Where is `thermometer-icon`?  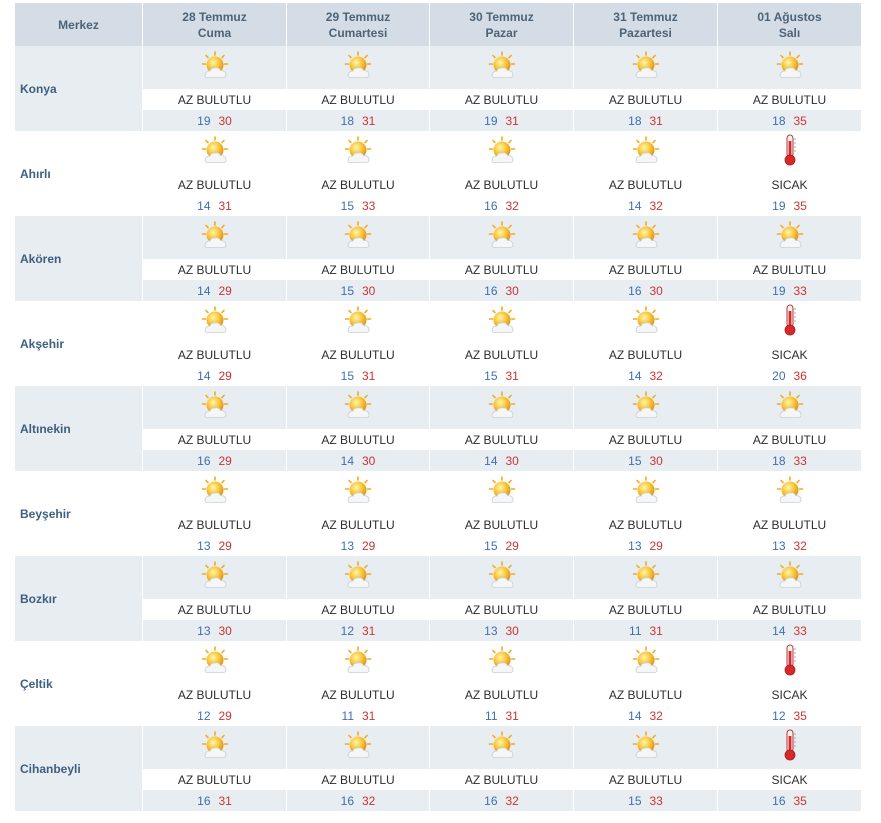 thermometer-icon is located at coordinates (790, 745).